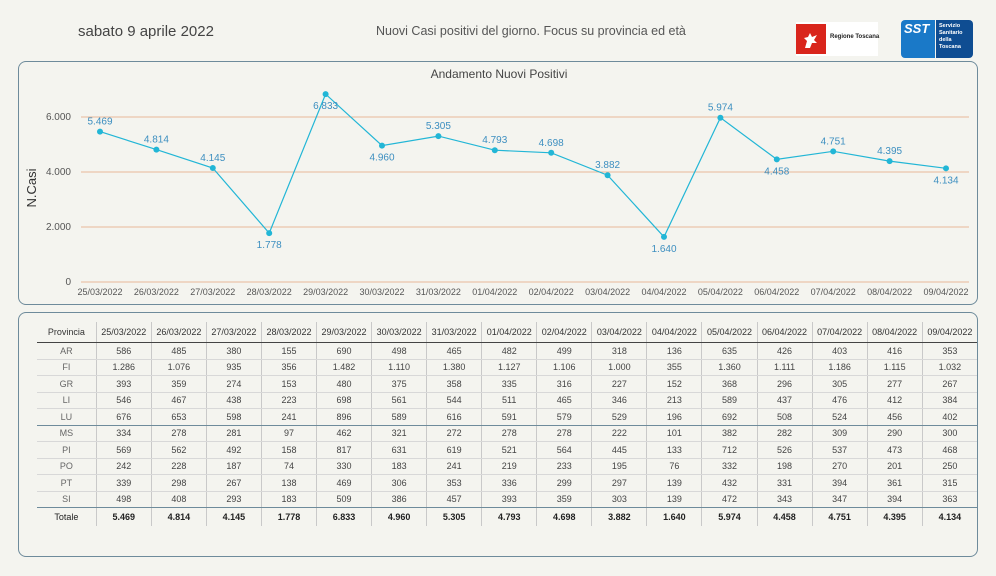  I want to click on table-cell: 321, so click(399, 433).